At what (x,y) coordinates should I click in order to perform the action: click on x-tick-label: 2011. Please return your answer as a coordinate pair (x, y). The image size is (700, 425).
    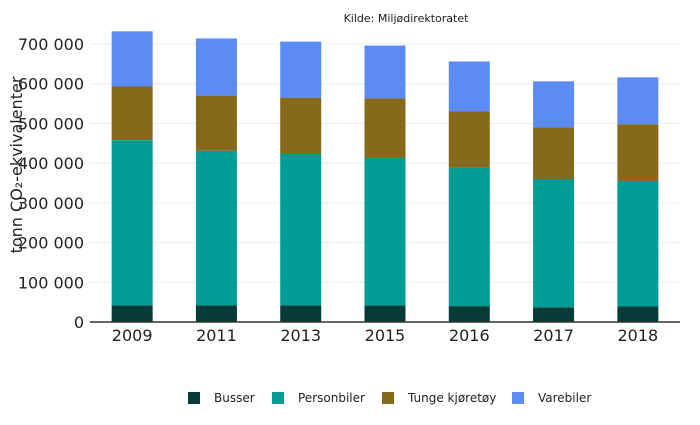
    Looking at the image, I should click on (216, 335).